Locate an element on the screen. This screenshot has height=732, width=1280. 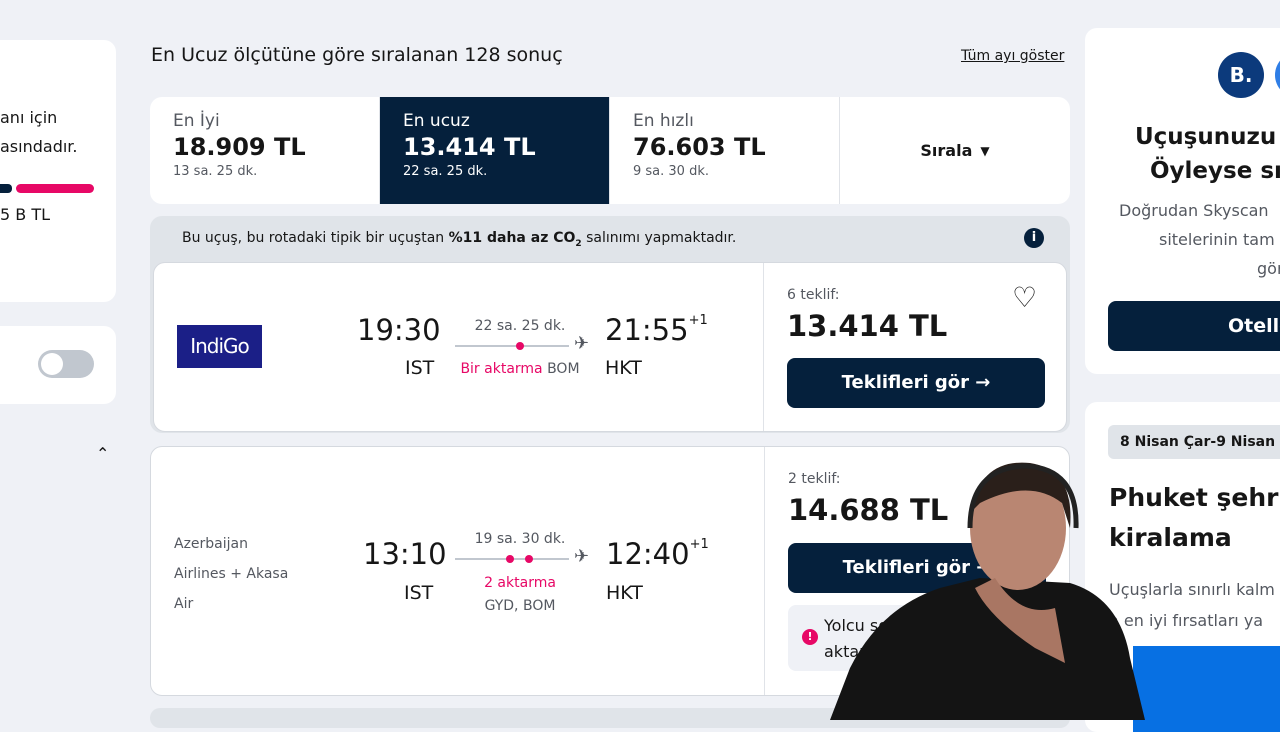
promo-subtitle: Doğrudan Skyscan sitelerinin tam görü is located at coordinates (1199, 239).